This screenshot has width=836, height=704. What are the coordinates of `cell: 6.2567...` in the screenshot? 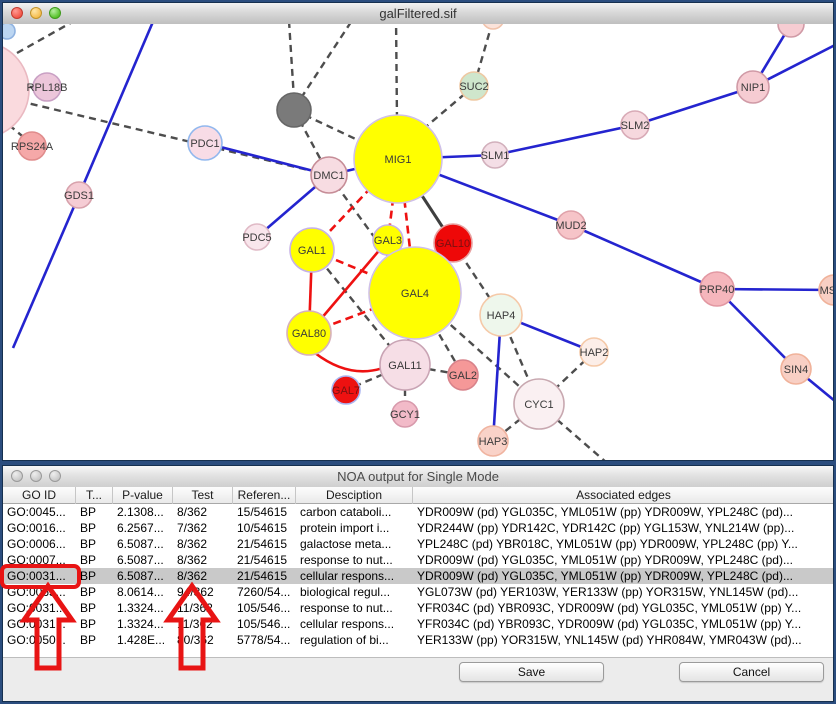 It's located at (140, 528).